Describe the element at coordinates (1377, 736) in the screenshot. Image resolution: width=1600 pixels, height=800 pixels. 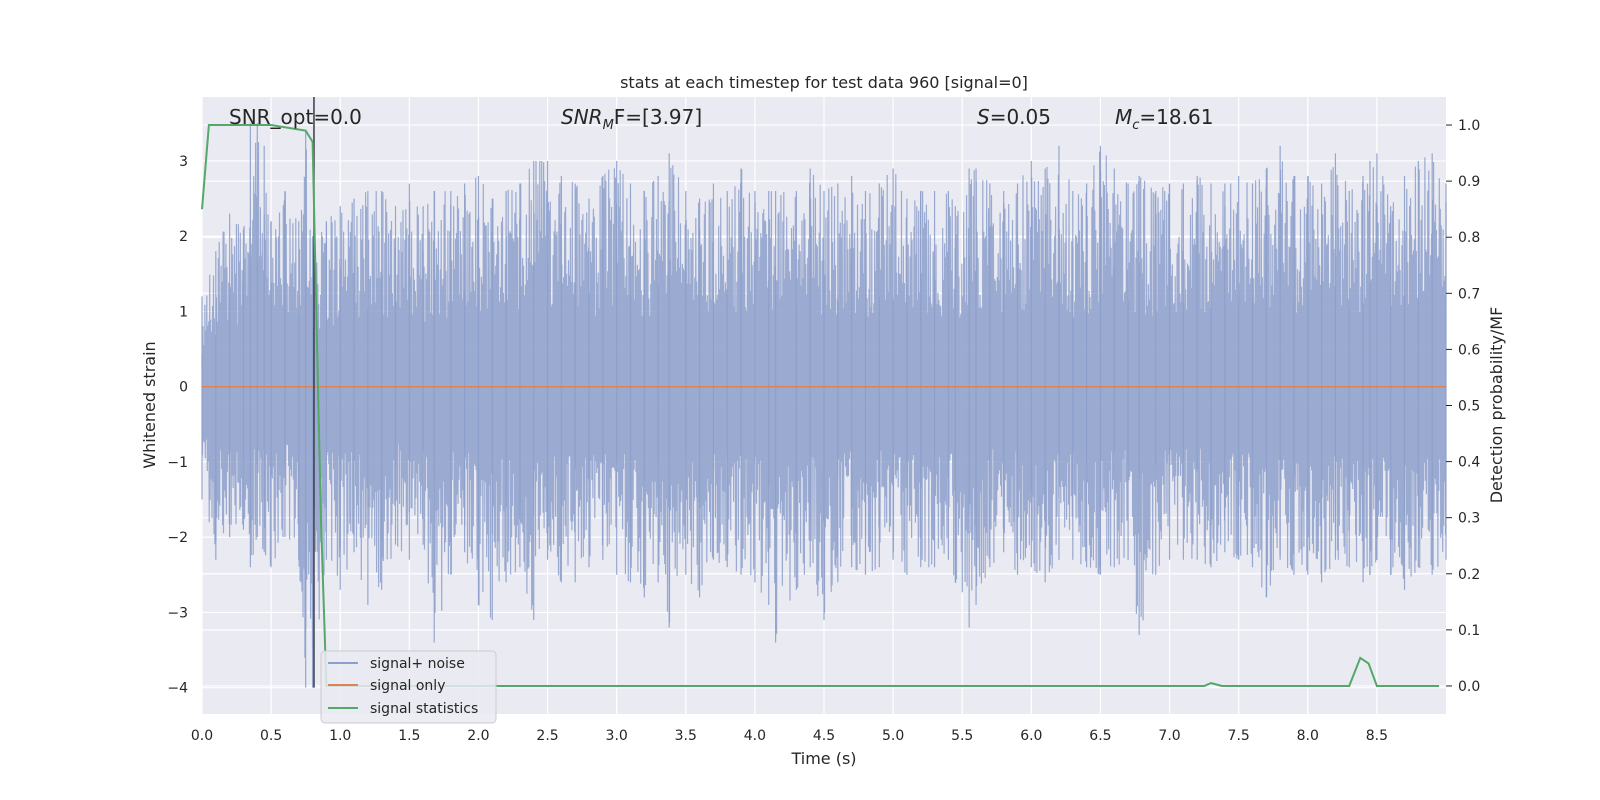
I see `x-tick-label: 8.5` at that location.